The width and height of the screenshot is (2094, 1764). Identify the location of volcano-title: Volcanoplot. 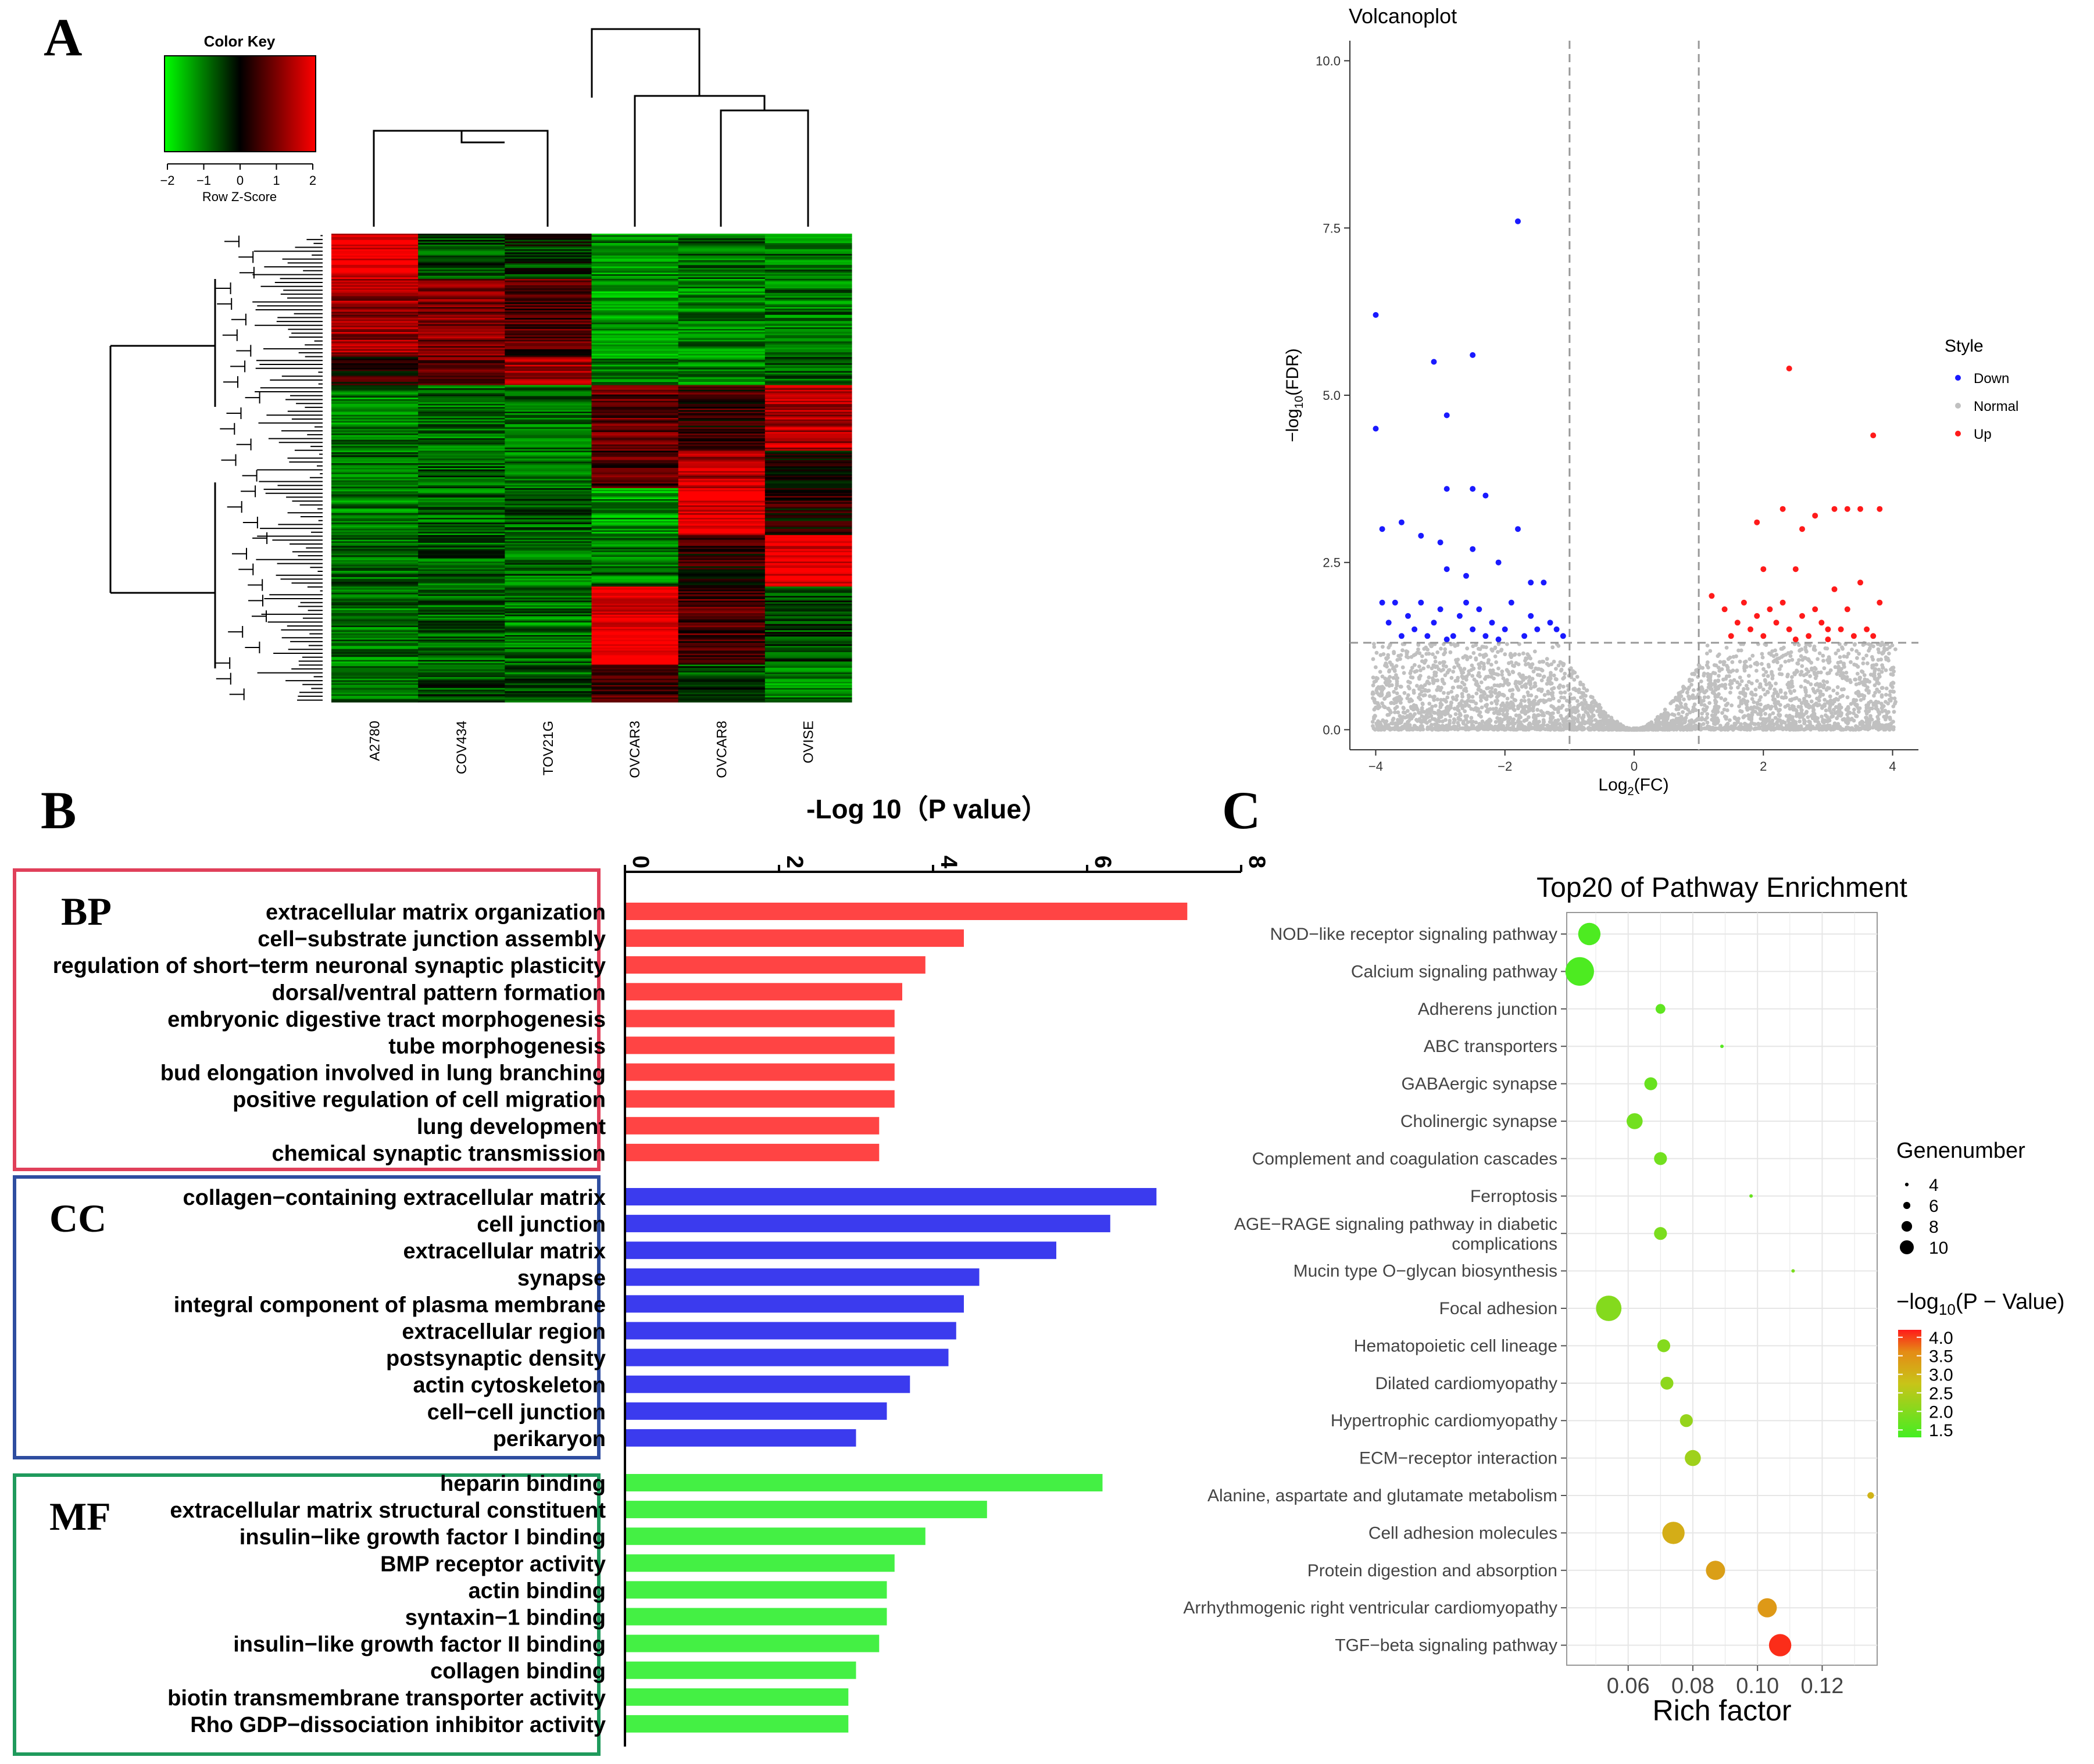
(1403, 16).